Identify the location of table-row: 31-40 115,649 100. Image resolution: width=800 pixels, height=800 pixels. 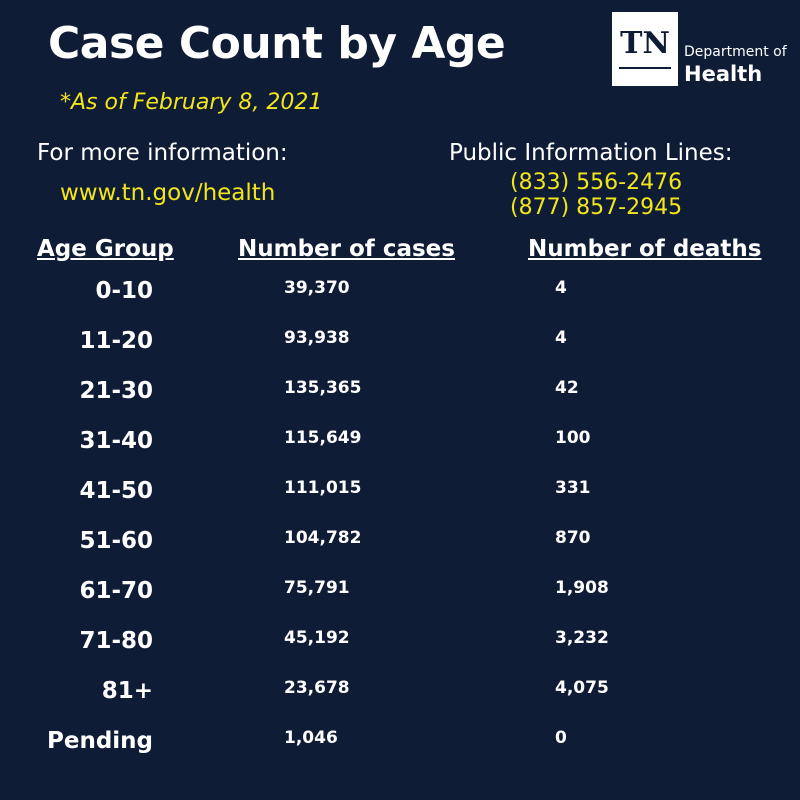
(400, 453).